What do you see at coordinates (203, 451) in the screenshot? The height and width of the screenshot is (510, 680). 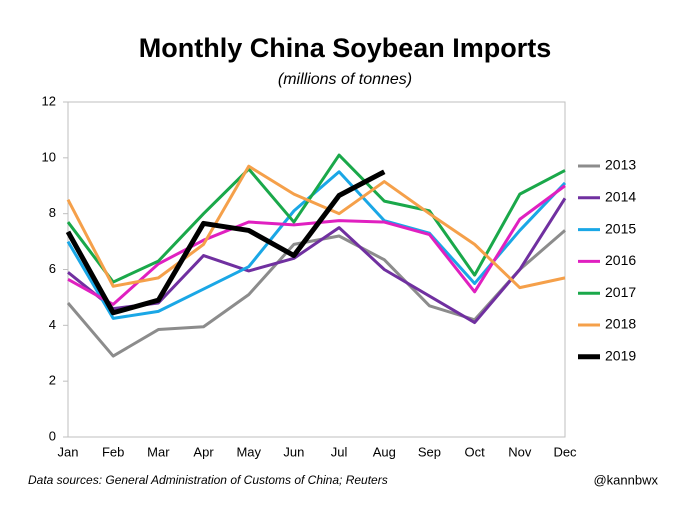 I see `x-tick-label: Apr` at bounding box center [203, 451].